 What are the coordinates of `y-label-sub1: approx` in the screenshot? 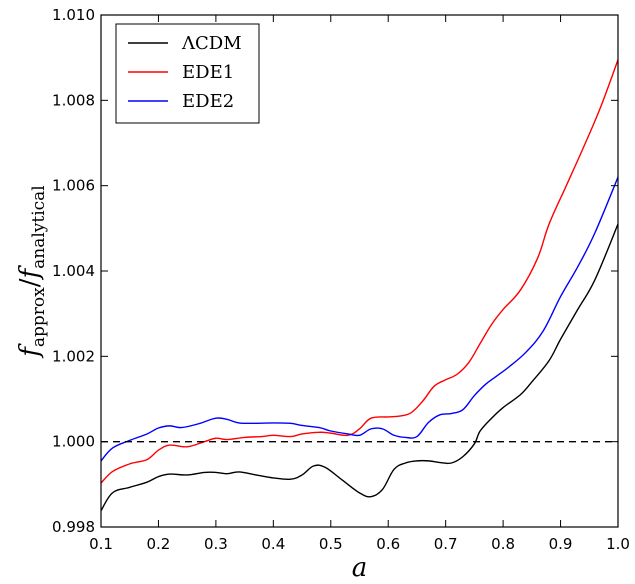 It's located at (39, 317).